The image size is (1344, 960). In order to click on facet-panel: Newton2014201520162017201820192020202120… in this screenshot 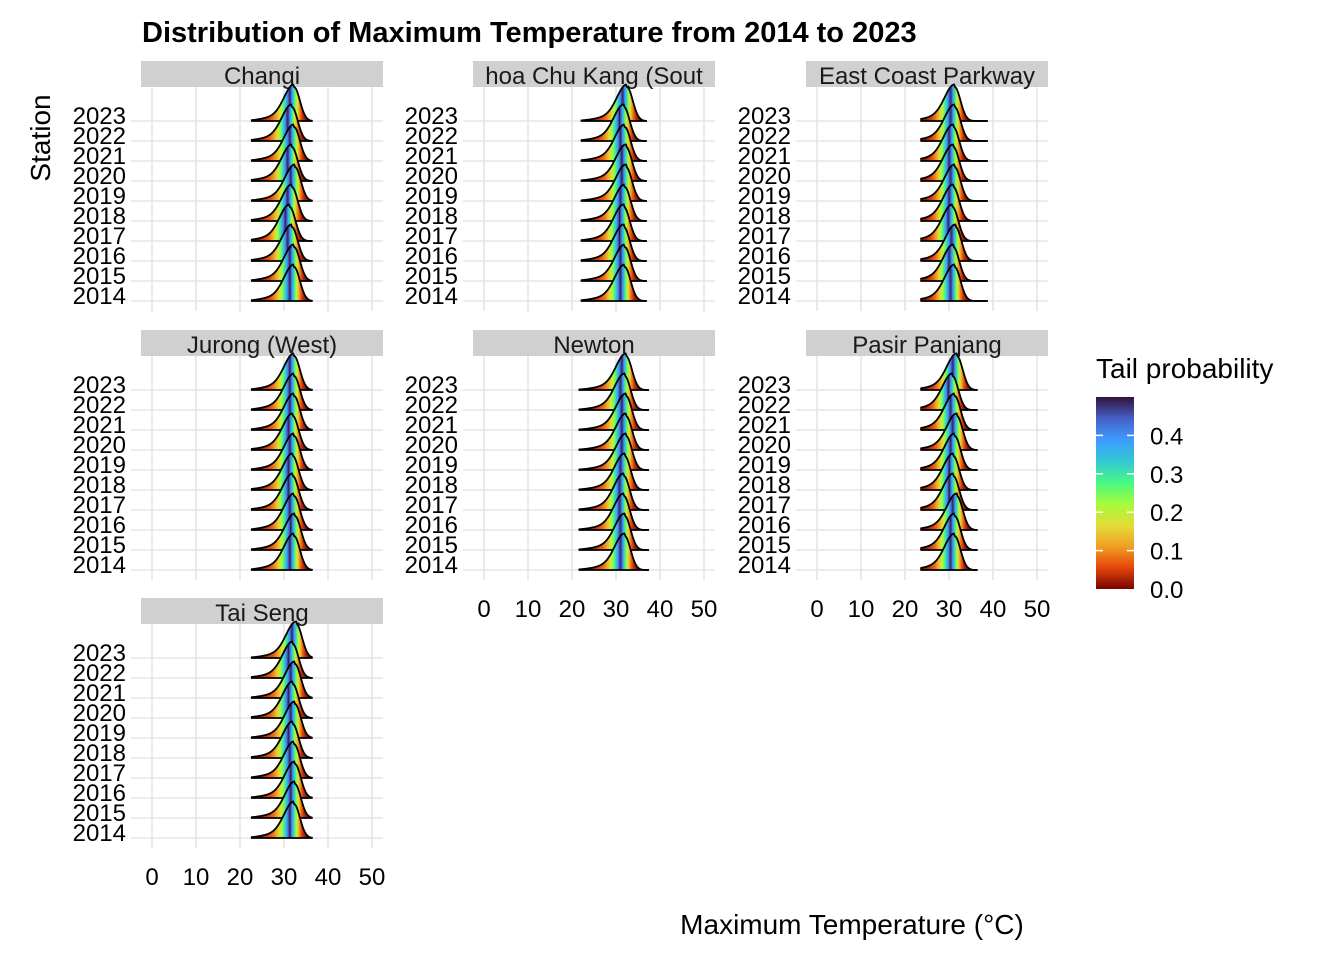, I will do `click(561, 476)`.